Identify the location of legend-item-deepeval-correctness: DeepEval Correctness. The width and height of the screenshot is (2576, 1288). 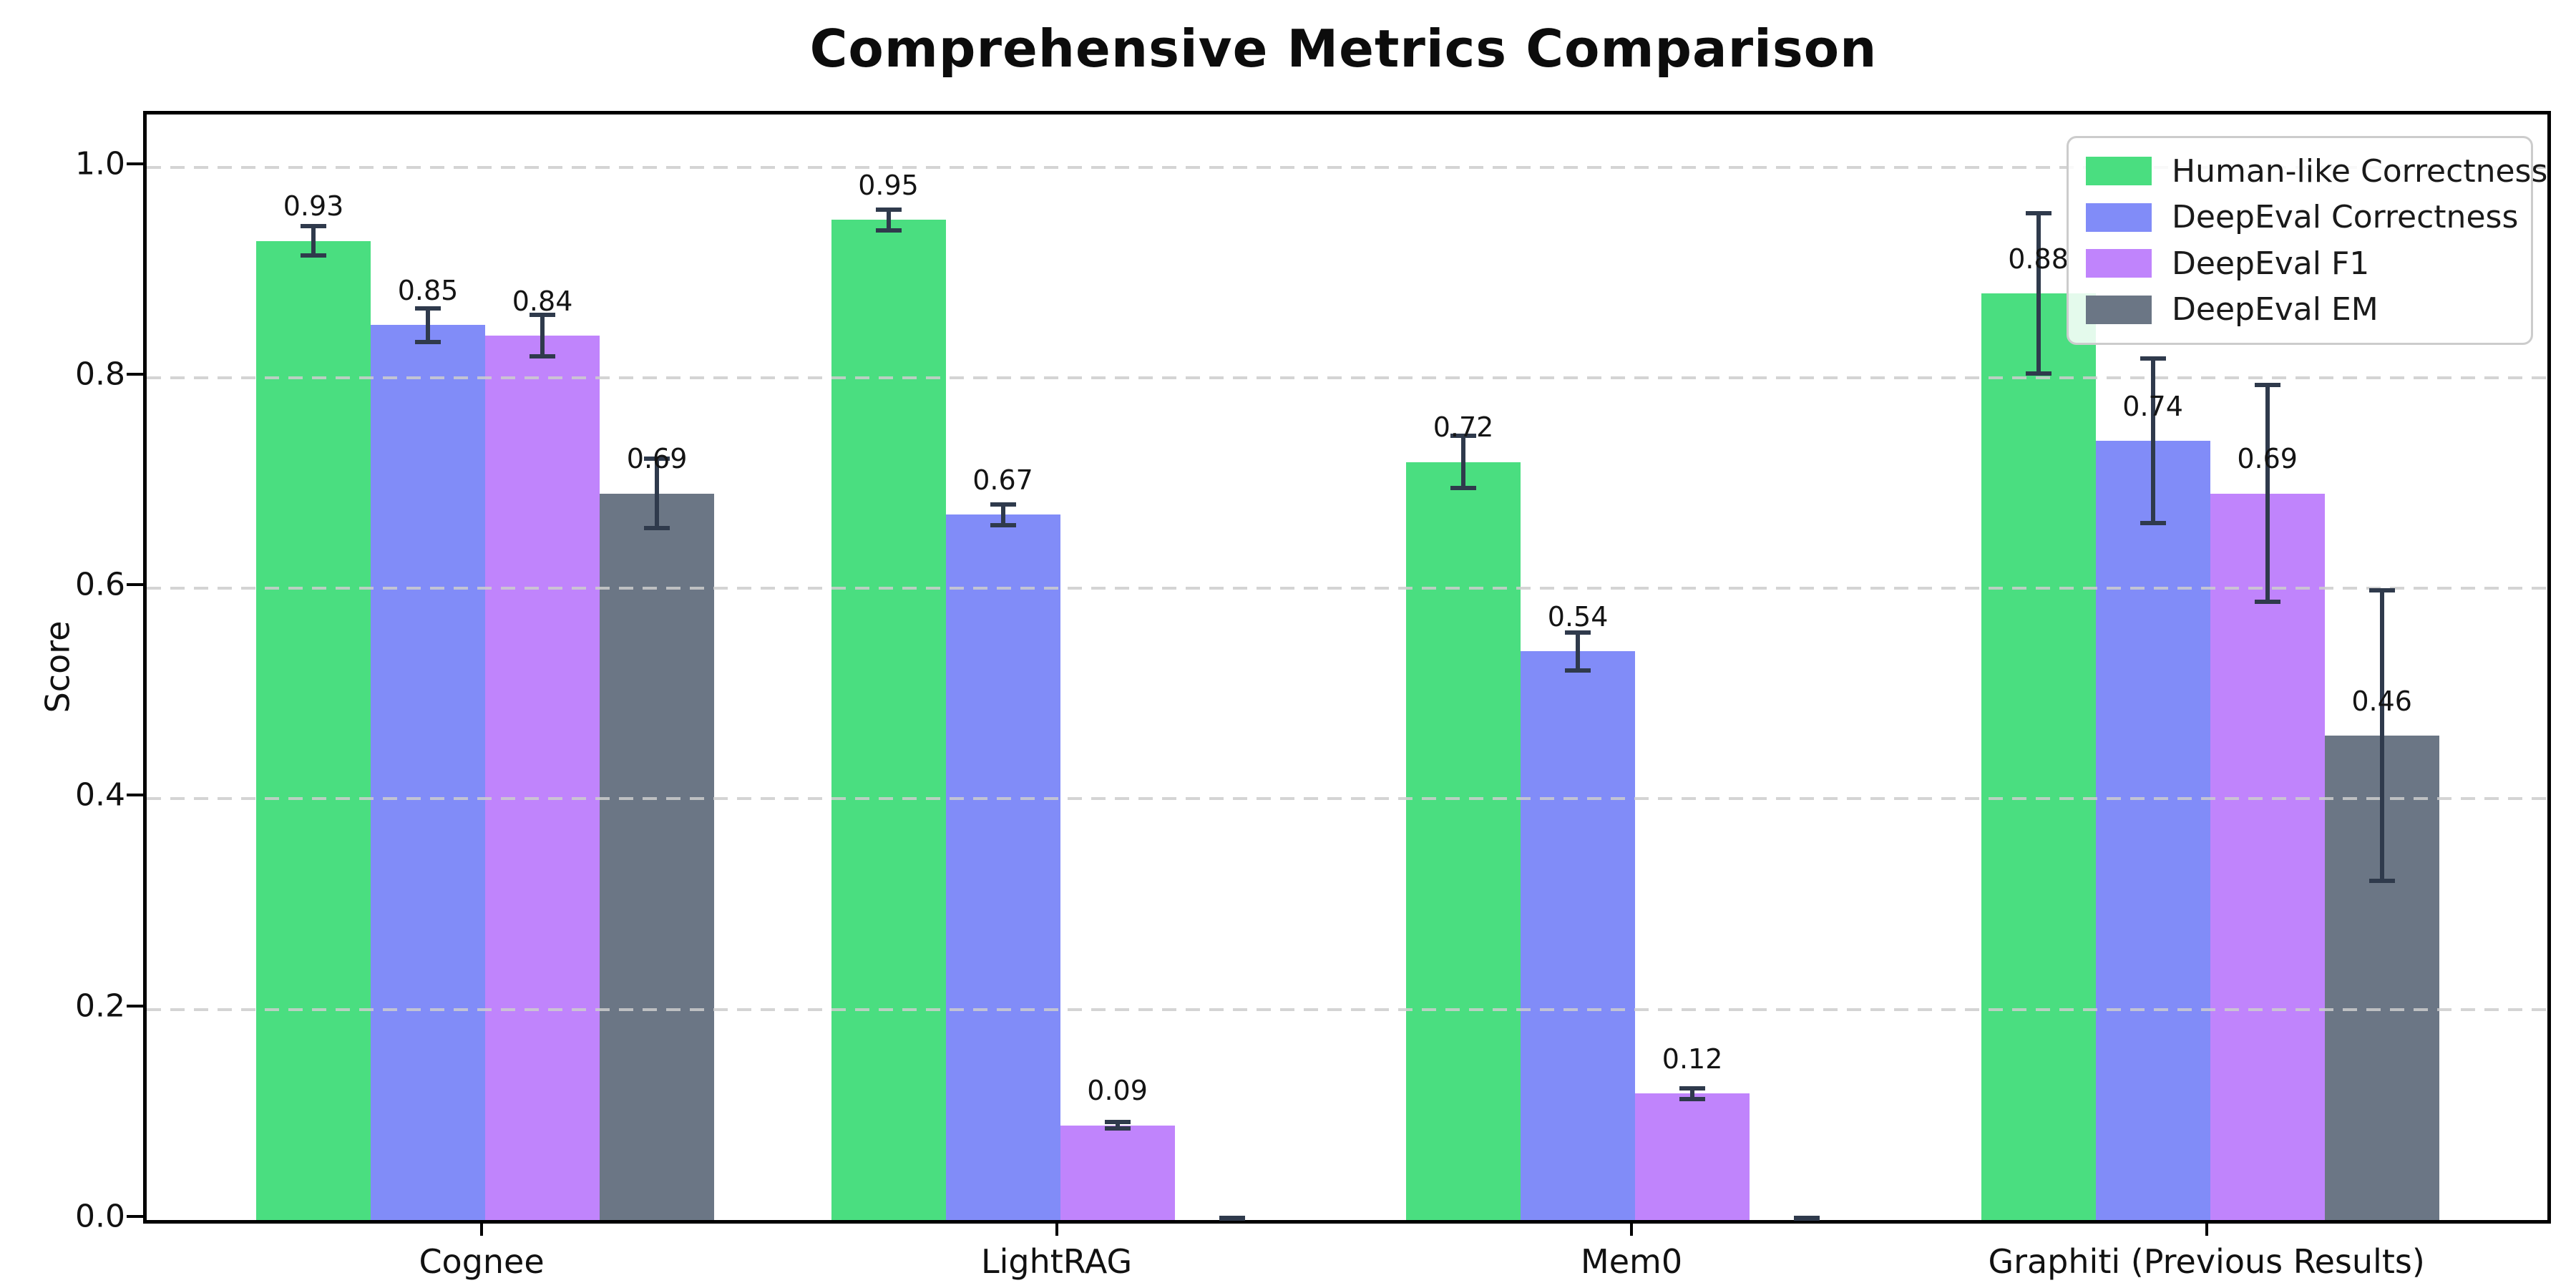
(2302, 217).